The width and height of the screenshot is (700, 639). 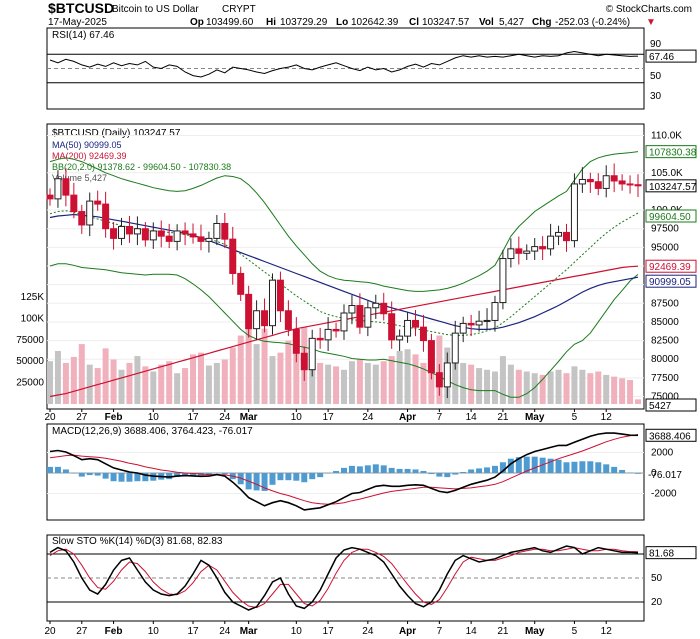 I want to click on bb-upper-badge, so click(x=671, y=152).